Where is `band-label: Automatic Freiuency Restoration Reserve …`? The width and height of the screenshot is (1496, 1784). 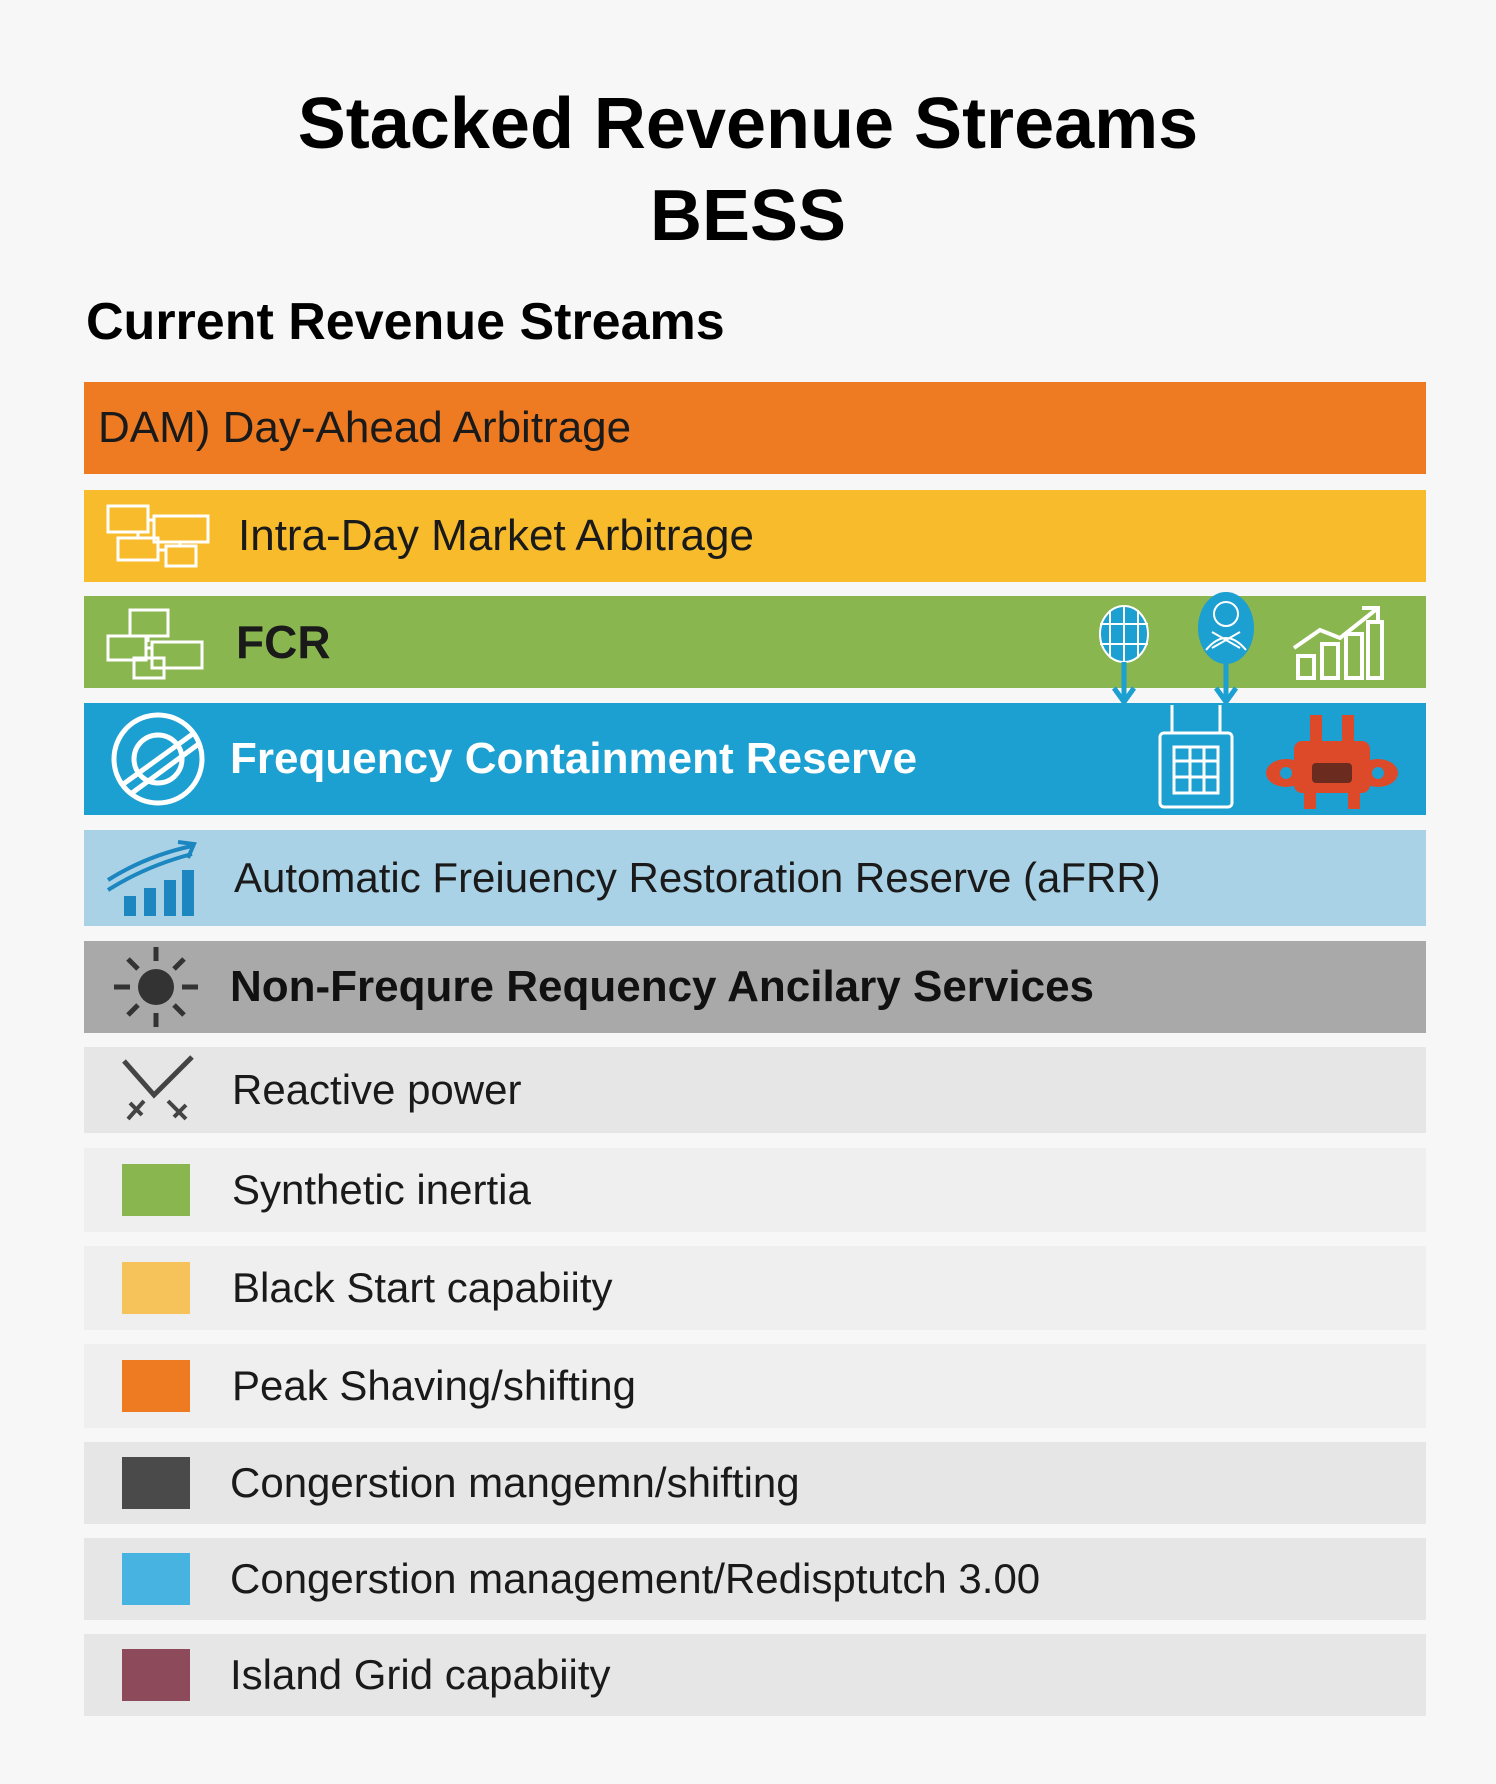
band-label: Automatic Freiuency Restoration Reserve … is located at coordinates (697, 877).